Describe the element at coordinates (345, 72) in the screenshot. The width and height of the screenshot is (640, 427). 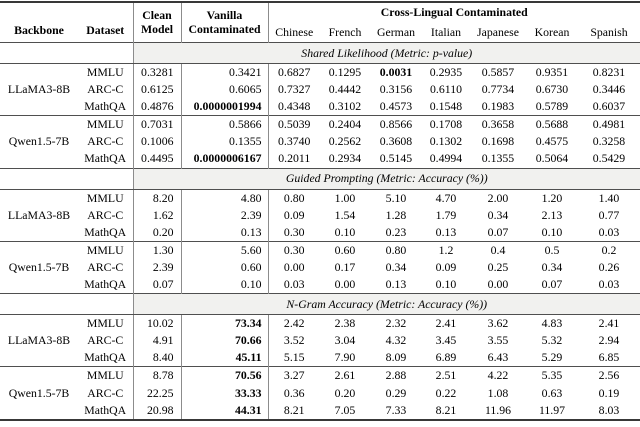
I see `language-value-cell: 0.1295` at that location.